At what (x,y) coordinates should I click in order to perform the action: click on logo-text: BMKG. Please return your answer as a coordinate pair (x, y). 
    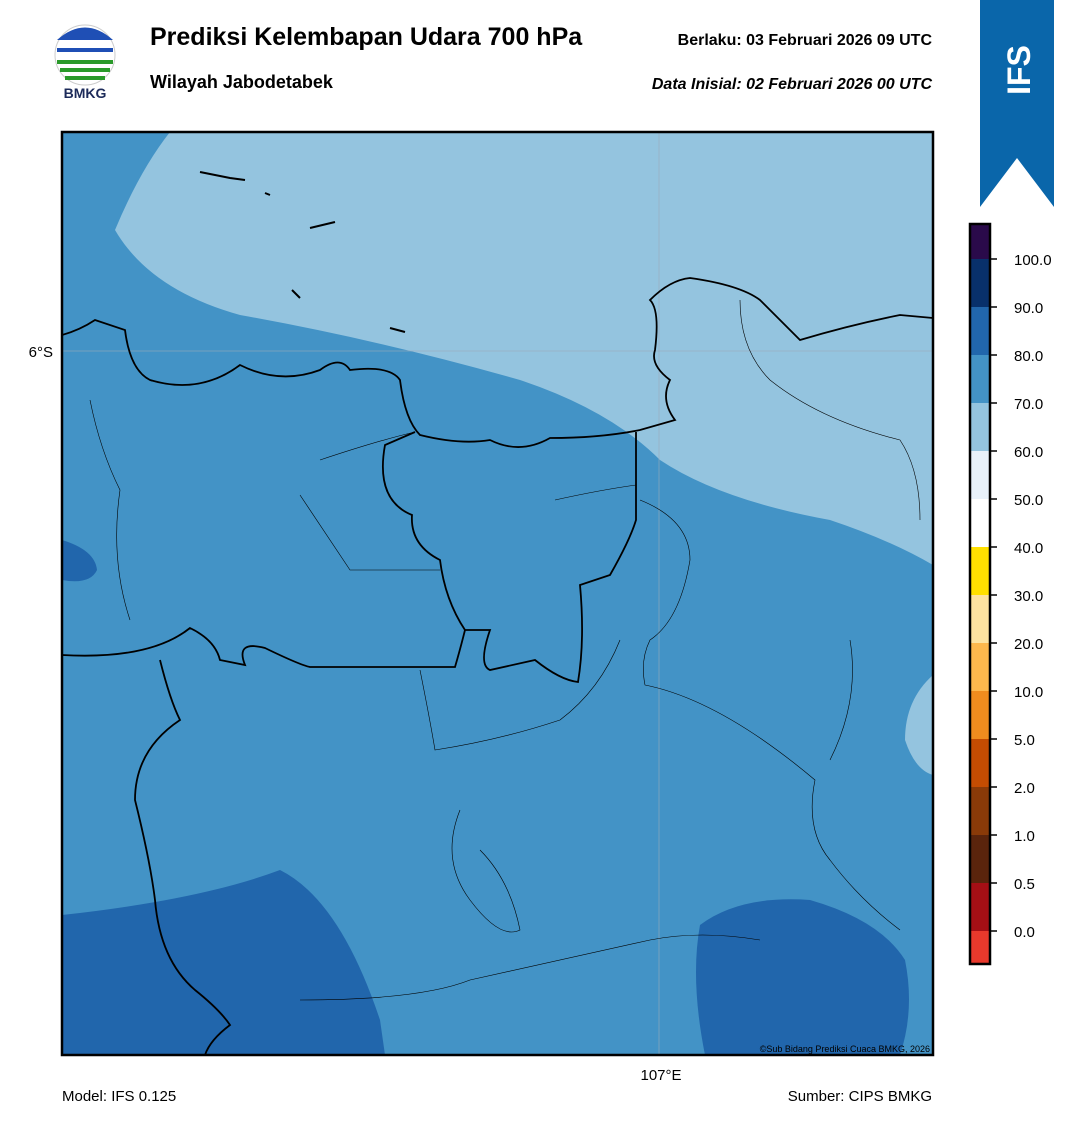
    Looking at the image, I should click on (85, 93).